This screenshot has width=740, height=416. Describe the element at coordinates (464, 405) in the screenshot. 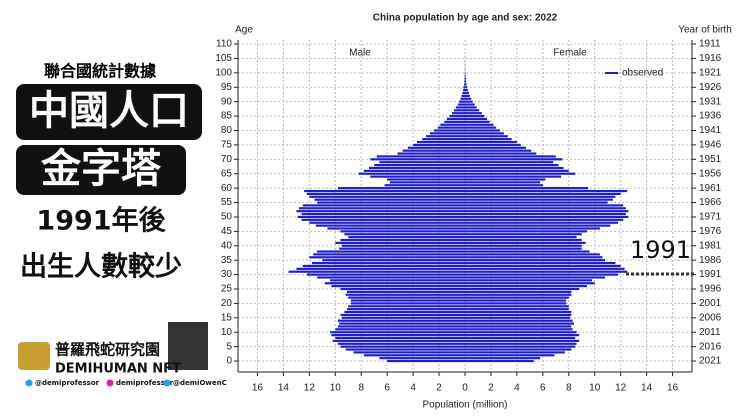

I see `x-axis-label: Population (million)` at that location.